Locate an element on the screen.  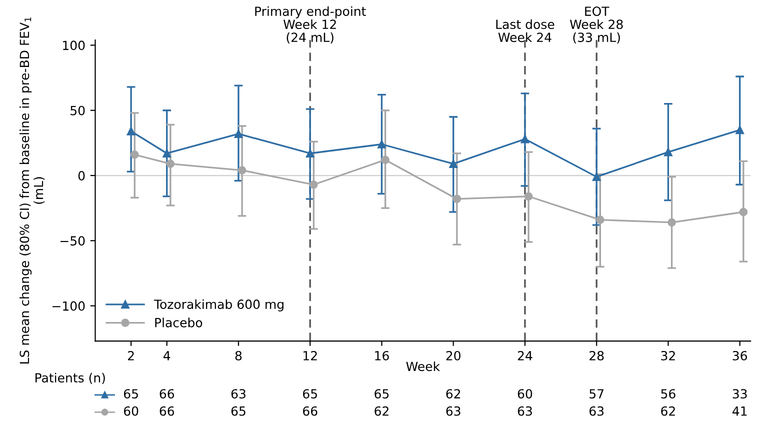
y-tick-label: −100 is located at coordinates (68, 306).